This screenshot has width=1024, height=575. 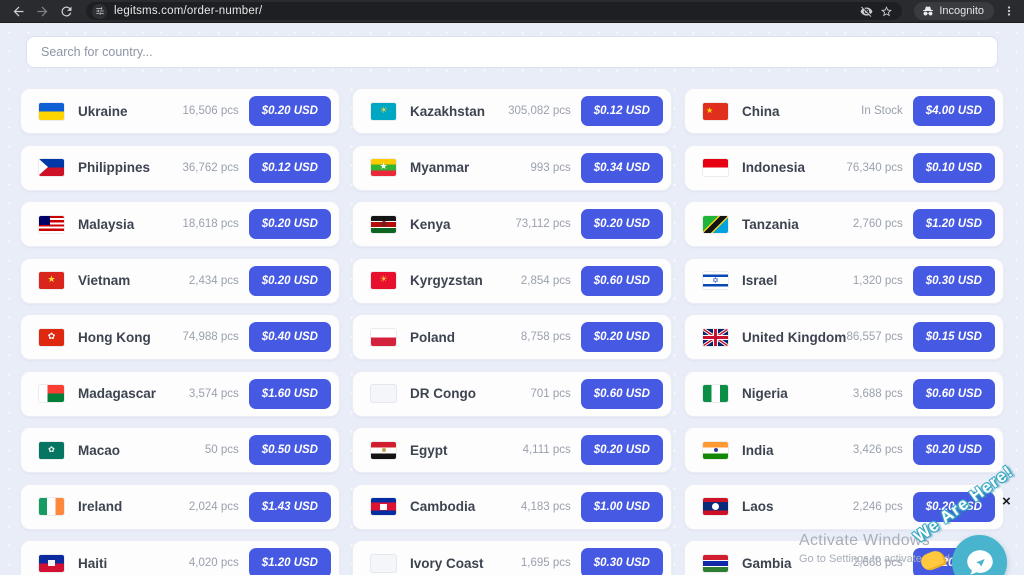 What do you see at coordinates (188, 11) in the screenshot?
I see `url-text: legitsms.com/order-number/` at bounding box center [188, 11].